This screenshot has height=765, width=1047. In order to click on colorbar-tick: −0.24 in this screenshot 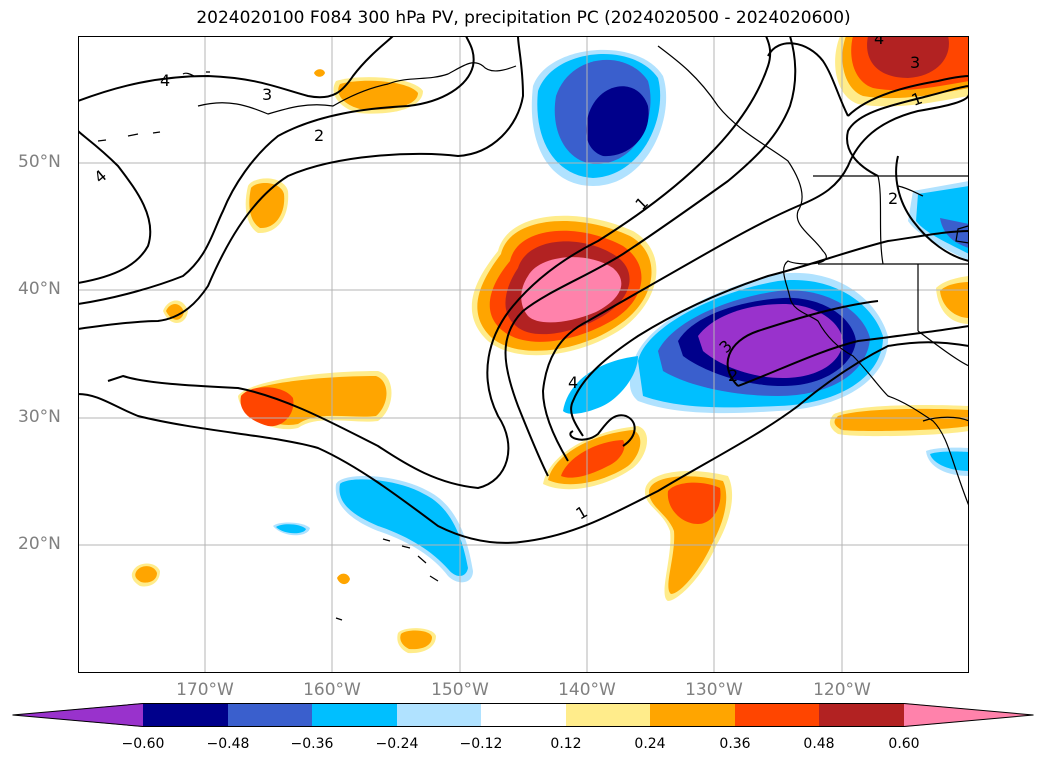, I will do `click(397, 744)`.